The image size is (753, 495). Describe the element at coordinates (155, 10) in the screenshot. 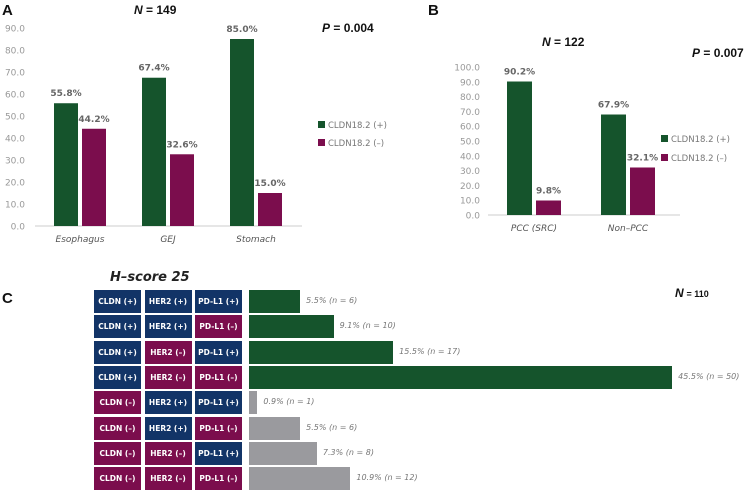

I see `n-label-a: N = 149` at that location.